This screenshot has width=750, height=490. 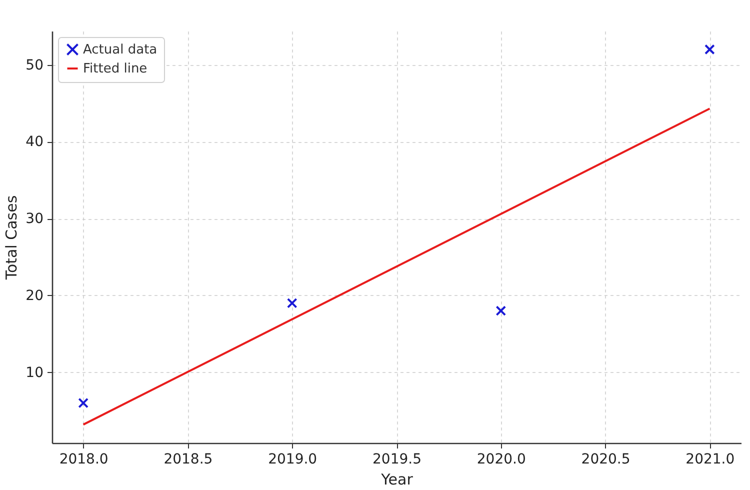 What do you see at coordinates (188, 460) in the screenshot?
I see `x-tick-label: 2018.5` at bounding box center [188, 460].